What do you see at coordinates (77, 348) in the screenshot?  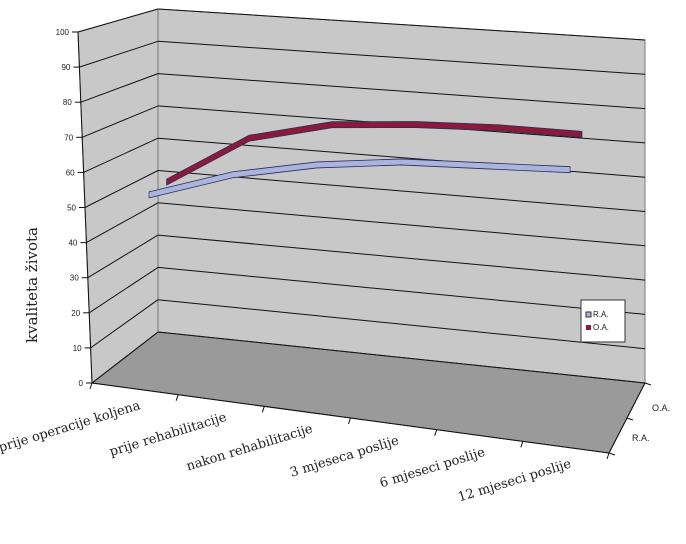 I see `y-tick-label: 10` at bounding box center [77, 348].